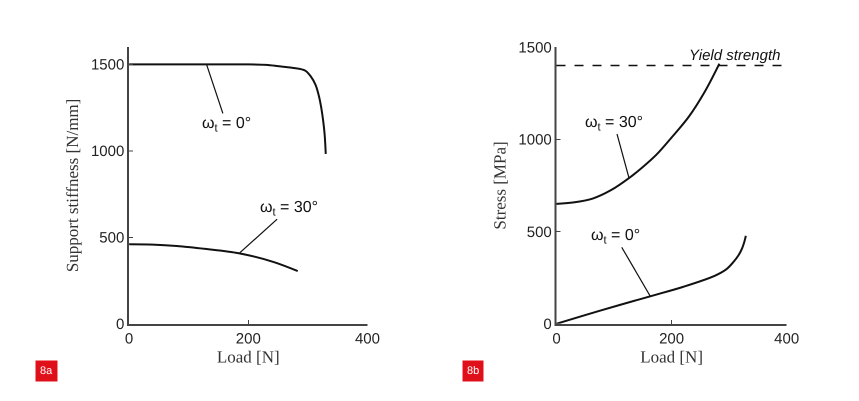 The image size is (859, 401). What do you see at coordinates (72, 185) in the screenshot?
I see `y-axis-title: Support stiffness [N/mm]` at bounding box center [72, 185].